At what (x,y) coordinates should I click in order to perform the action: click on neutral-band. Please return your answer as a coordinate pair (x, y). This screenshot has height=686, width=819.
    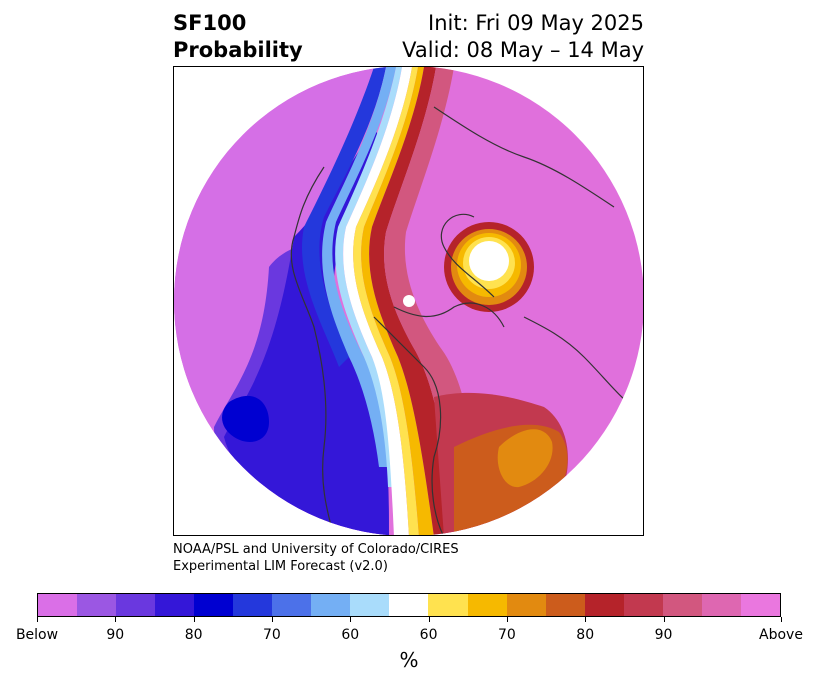
    Looking at the image, I should click on (377, 301).